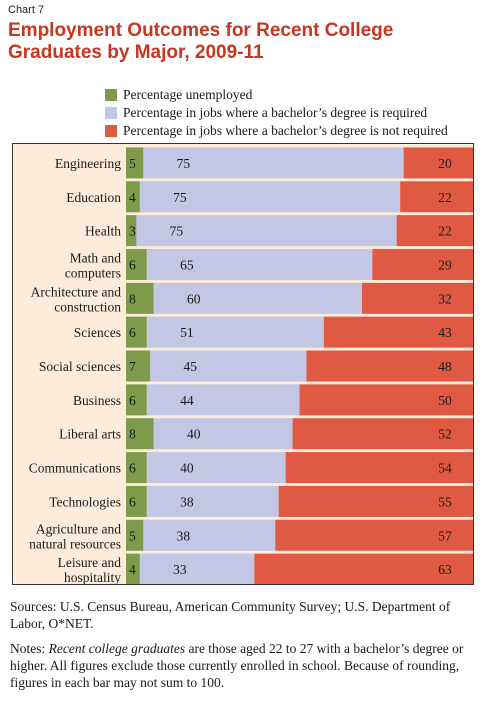 The image size is (483, 709). I want to click on legend-swatch-not-required, so click(111, 131).